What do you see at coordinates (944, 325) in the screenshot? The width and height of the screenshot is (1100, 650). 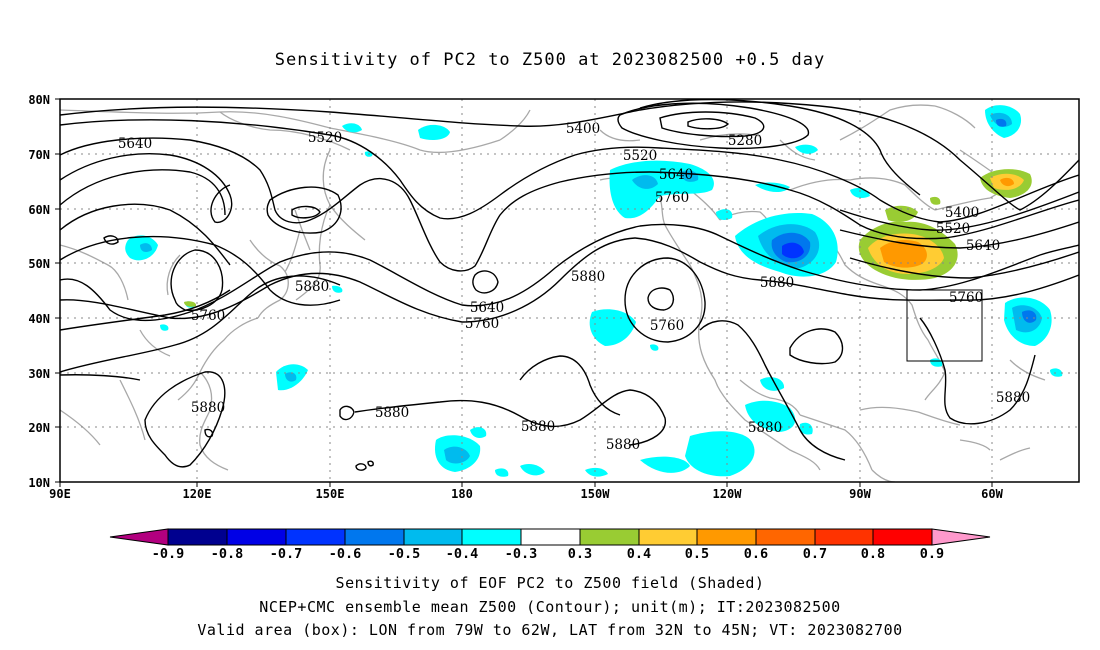 I see `valid-area-box` at bounding box center [944, 325].